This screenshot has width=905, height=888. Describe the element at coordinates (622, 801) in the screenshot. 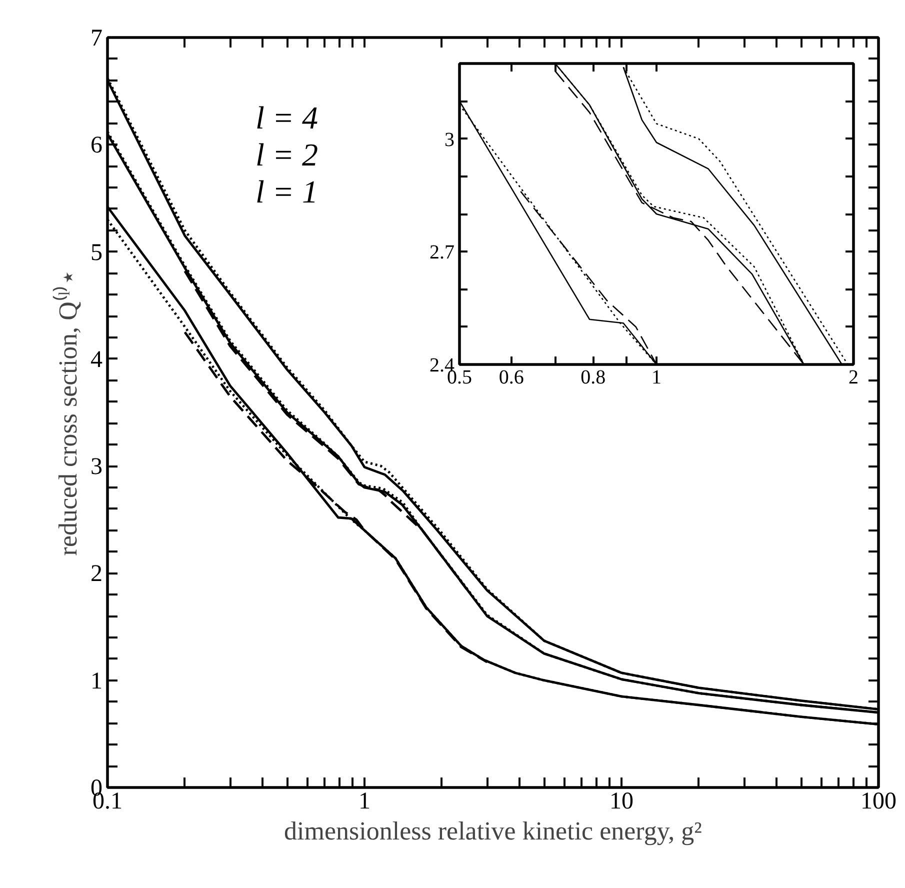

I see `x-tick-label: 10` at that location.